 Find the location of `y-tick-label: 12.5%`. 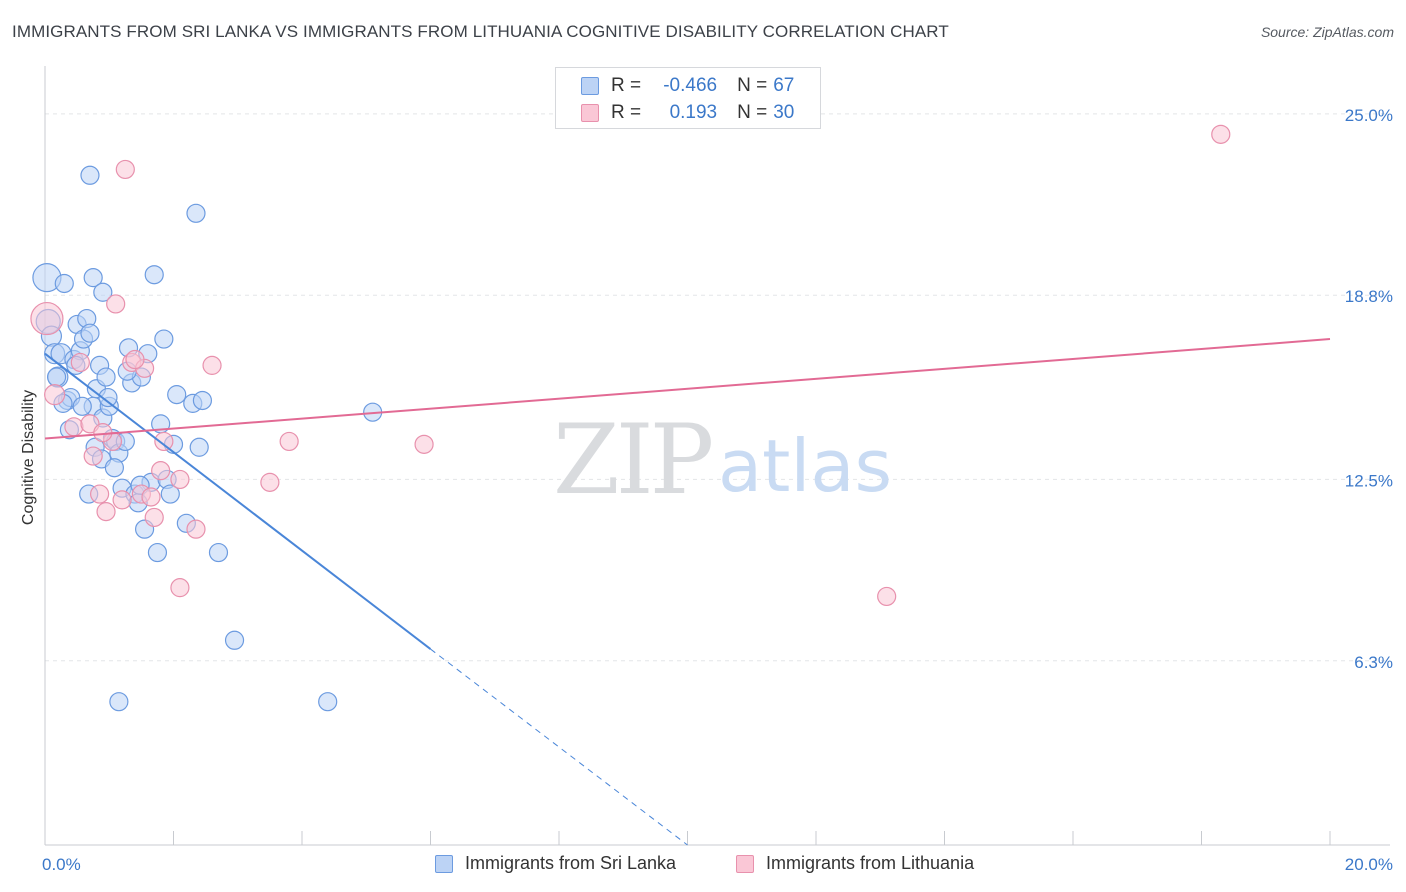

y-tick-label: 12.5% is located at coordinates (1369, 480).